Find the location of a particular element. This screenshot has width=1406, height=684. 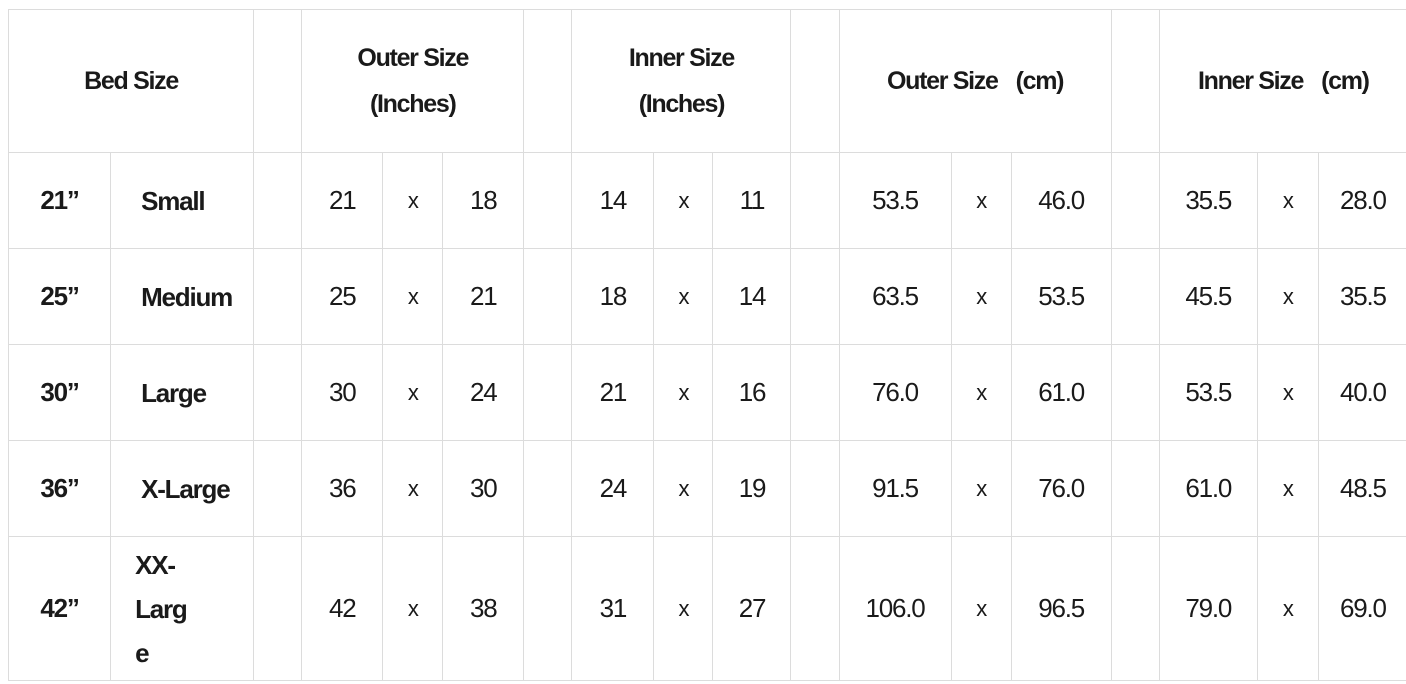

inner-in-depth: 19 is located at coordinates (752, 488).